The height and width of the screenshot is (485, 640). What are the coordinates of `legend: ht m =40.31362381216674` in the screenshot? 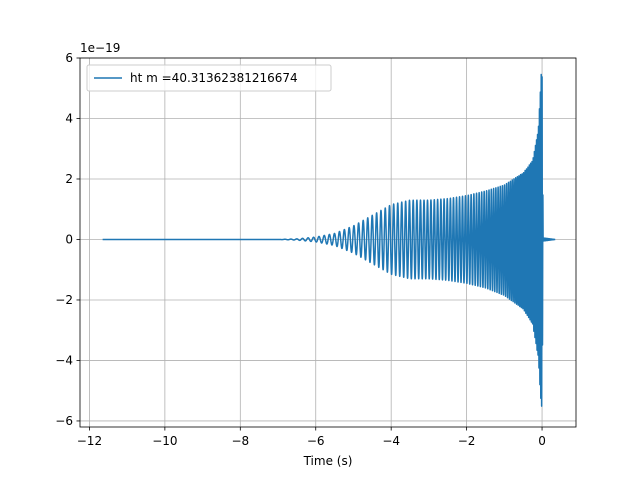 It's located at (209, 78).